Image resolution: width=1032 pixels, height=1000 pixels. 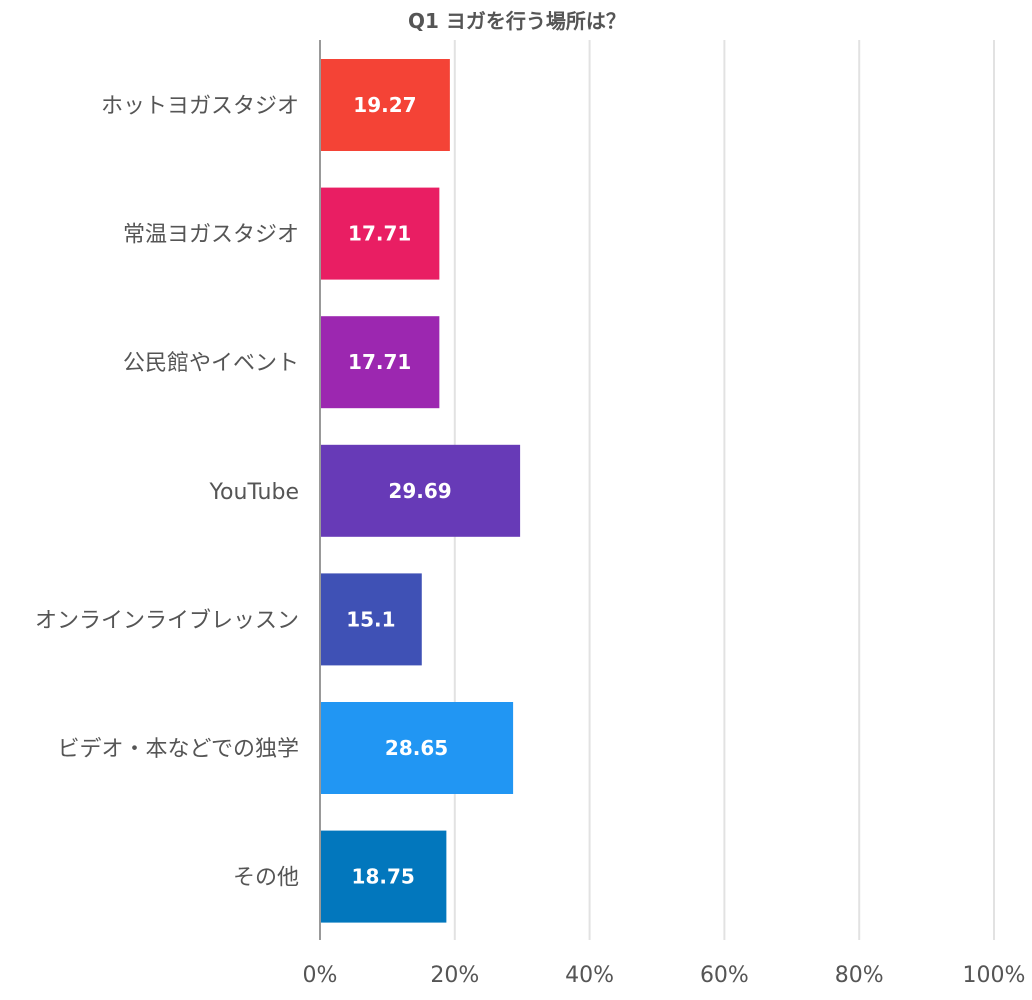 I want to click on category-label: YouTube, so click(x=254, y=492).